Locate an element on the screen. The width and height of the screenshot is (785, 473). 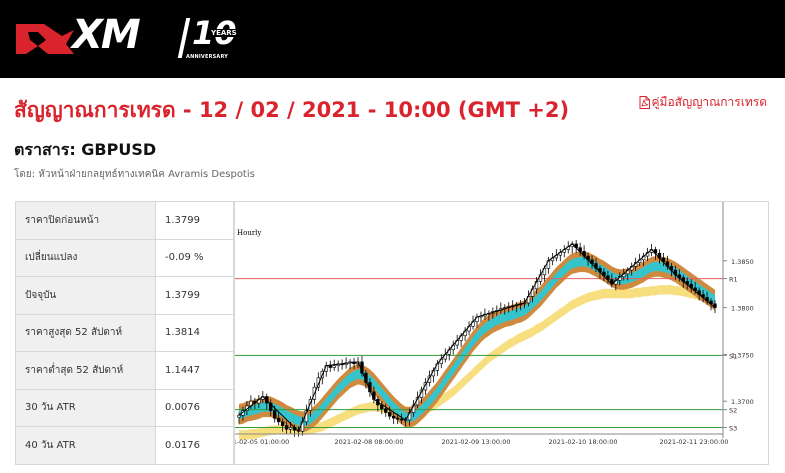
stats-value: 0.0076 is located at coordinates (194, 407).